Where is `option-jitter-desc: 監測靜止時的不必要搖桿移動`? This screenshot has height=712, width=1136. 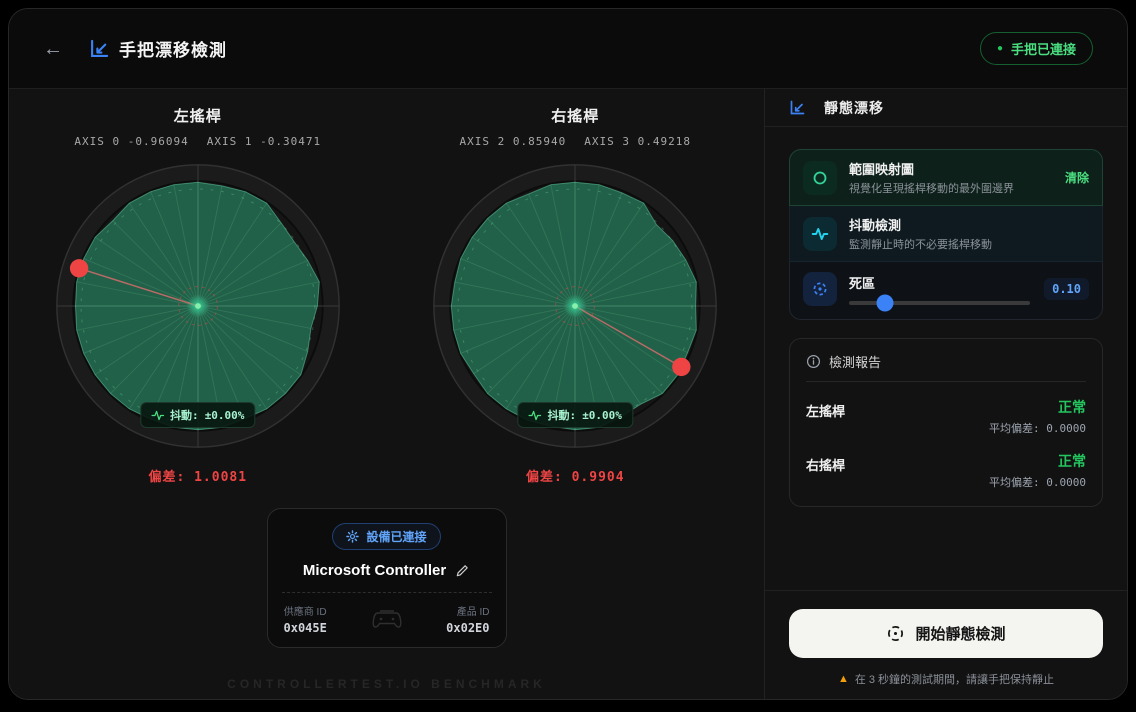 option-jitter-desc: 監測靜止時的不必要搖桿移動 is located at coordinates (920, 245).